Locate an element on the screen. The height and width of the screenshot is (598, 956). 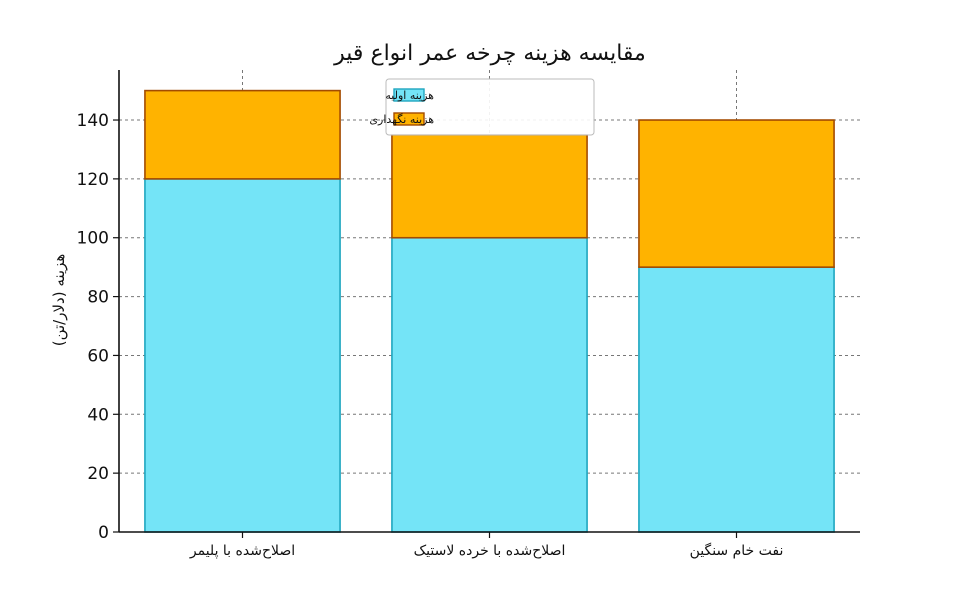
legend-box is located at coordinates (490, 107).